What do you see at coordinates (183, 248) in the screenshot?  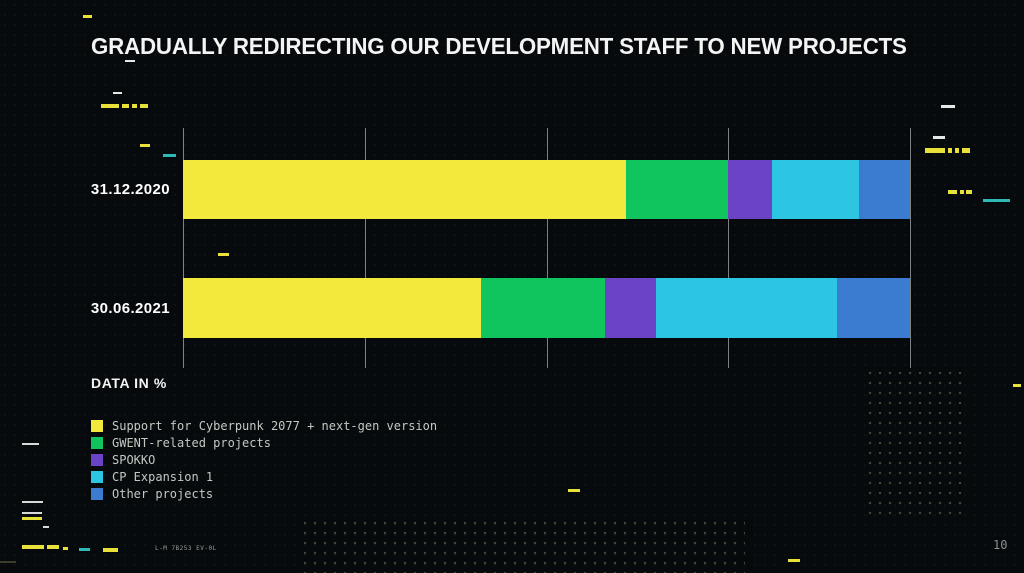 I see `gridline-0pct` at bounding box center [183, 248].